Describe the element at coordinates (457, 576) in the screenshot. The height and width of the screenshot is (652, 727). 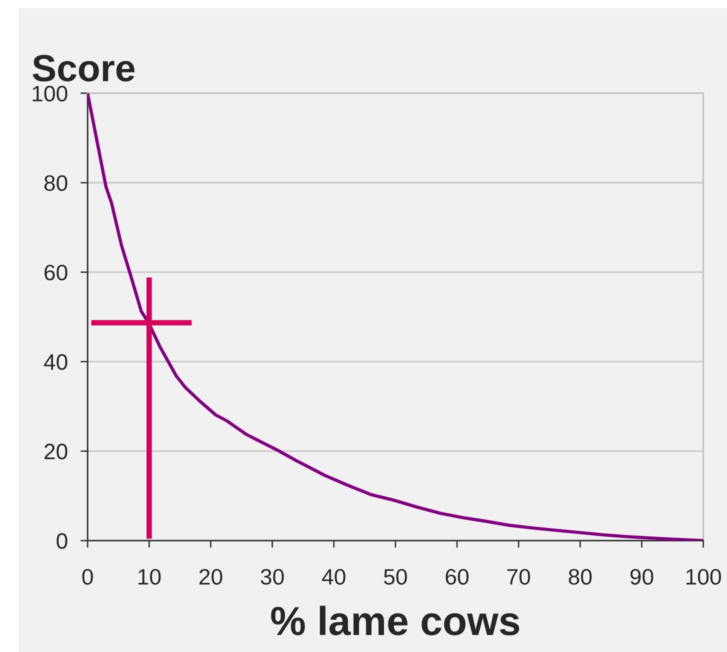
I see `x-tick-label: 60` at that location.